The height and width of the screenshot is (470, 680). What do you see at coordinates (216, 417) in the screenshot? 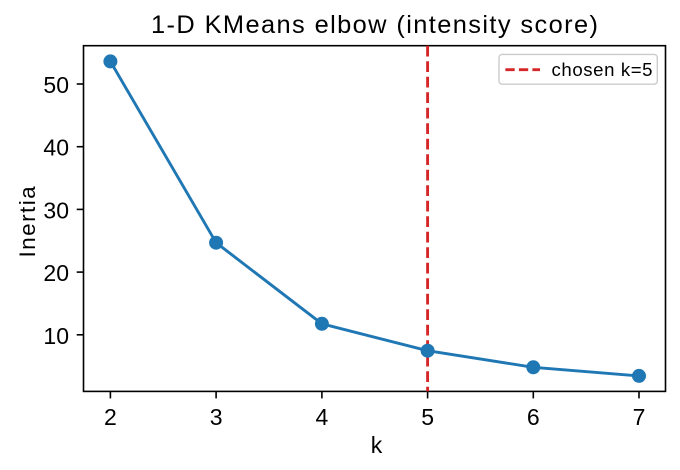
I see `svg-text: 3` at bounding box center [216, 417].